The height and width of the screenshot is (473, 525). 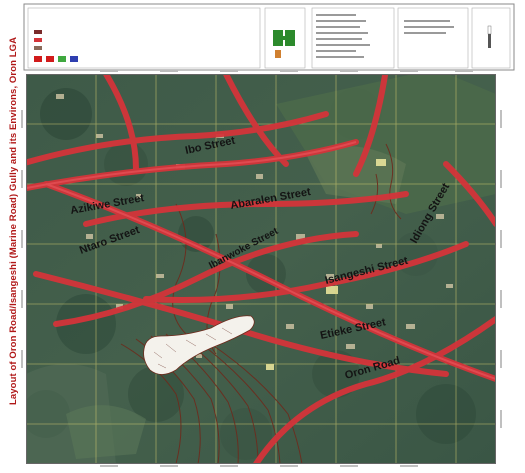 What do you see at coordinates (433, 38) in the screenshot?
I see `source-note-block` at bounding box center [433, 38].